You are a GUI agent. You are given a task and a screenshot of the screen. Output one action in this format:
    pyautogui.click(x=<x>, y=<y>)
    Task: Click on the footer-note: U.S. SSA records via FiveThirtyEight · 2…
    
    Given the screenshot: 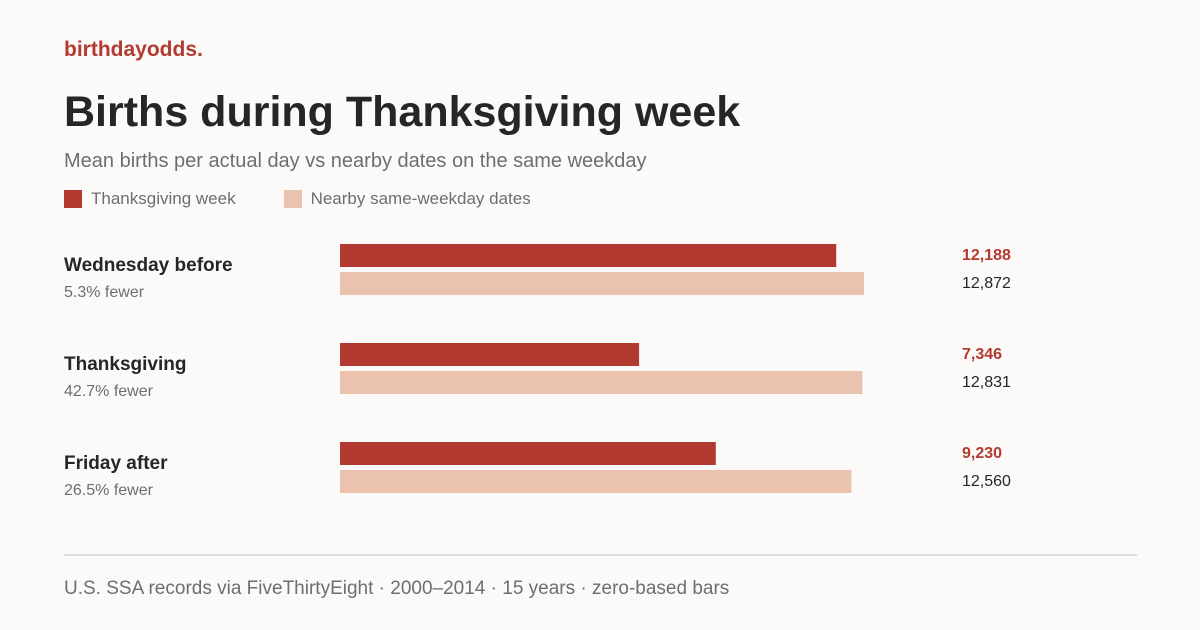 What is the action you would take?
    pyautogui.click(x=397, y=588)
    